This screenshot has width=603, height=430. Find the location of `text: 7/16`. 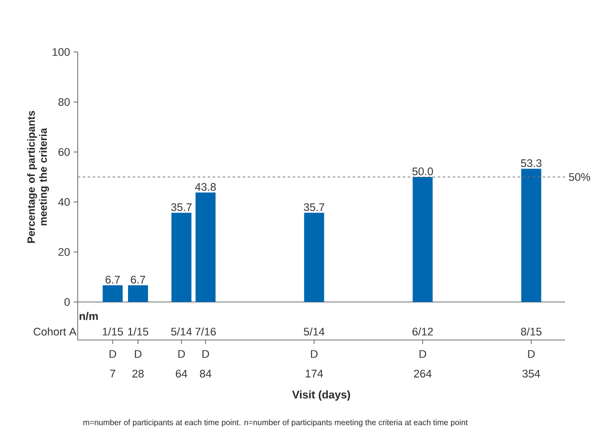

text: 7/16 is located at coordinates (205, 331).